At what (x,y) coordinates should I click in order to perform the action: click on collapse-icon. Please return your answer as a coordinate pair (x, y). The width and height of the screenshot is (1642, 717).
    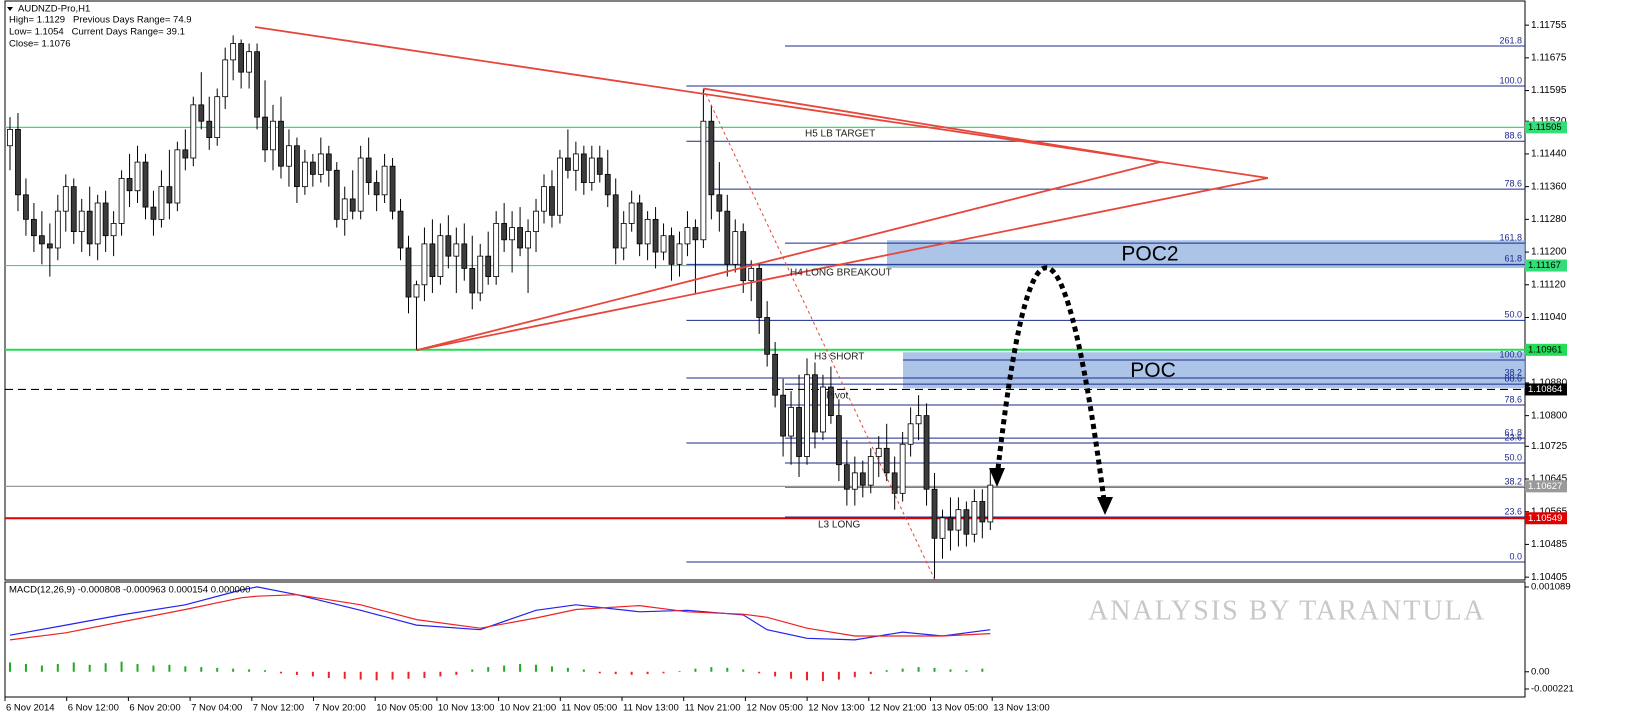
    Looking at the image, I should click on (10, 9).